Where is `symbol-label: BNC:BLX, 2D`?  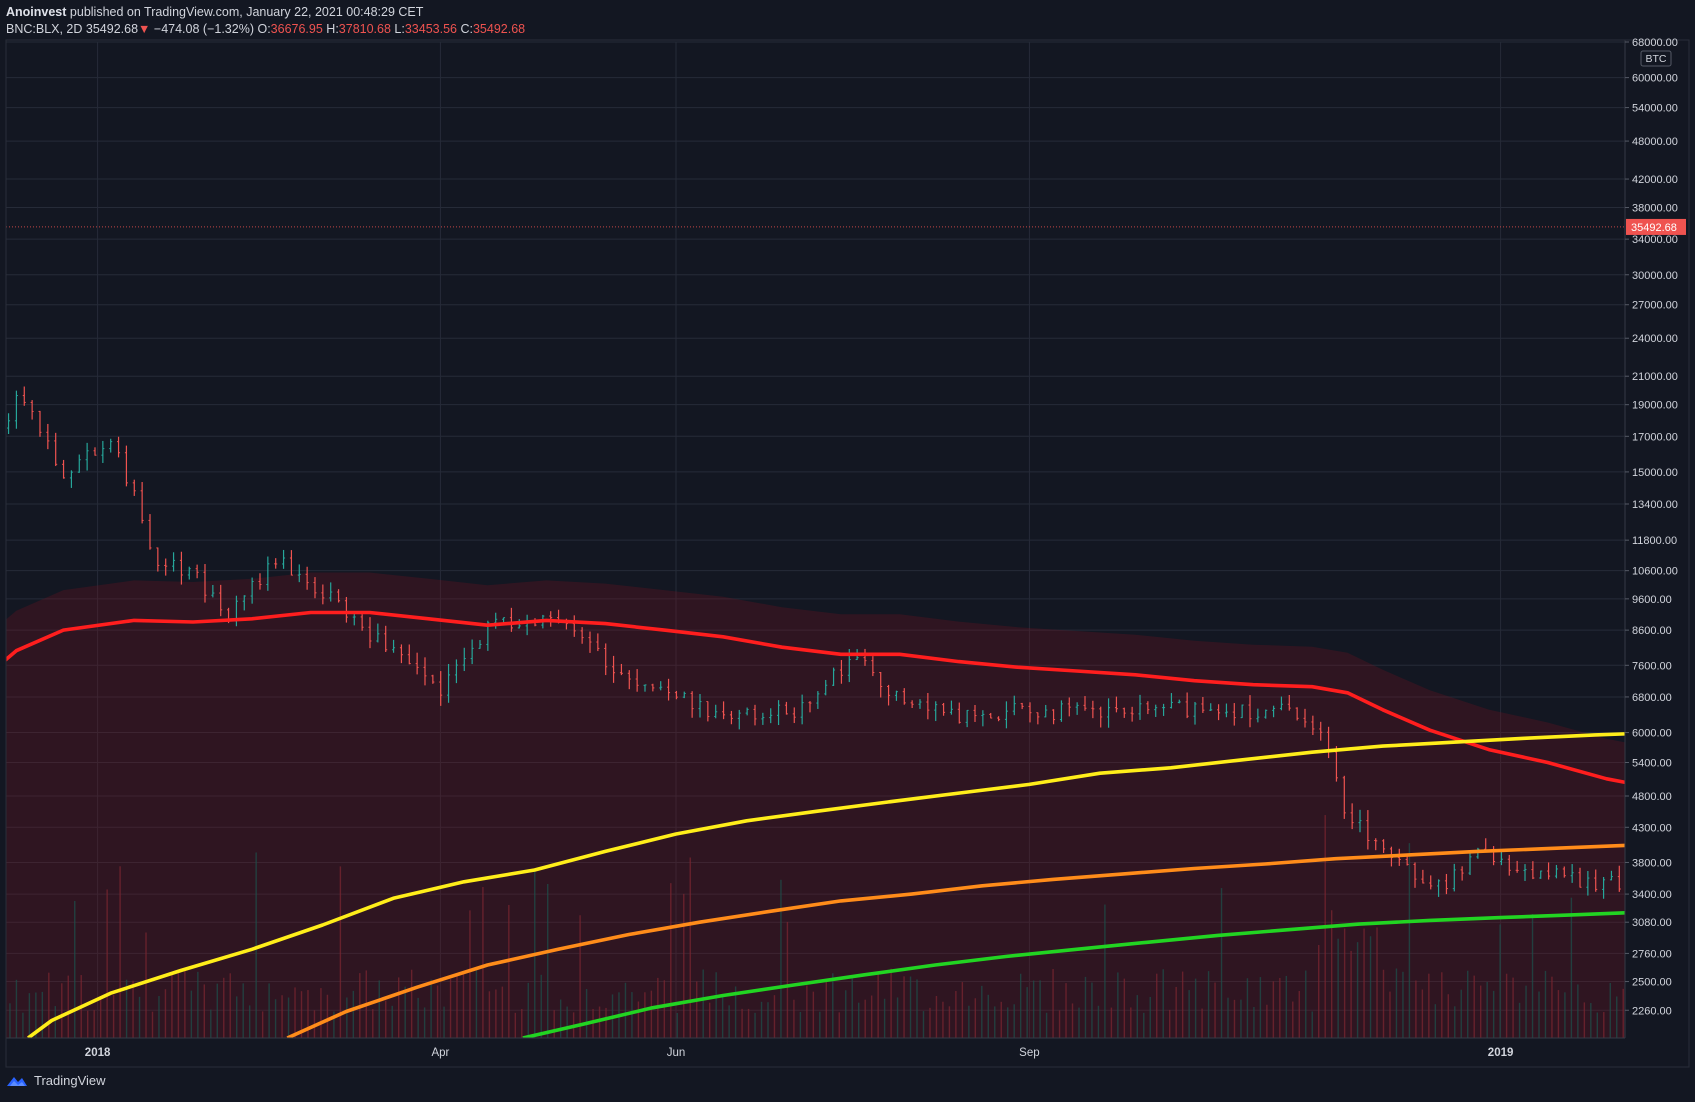 symbol-label: BNC:BLX, 2D is located at coordinates (44, 29).